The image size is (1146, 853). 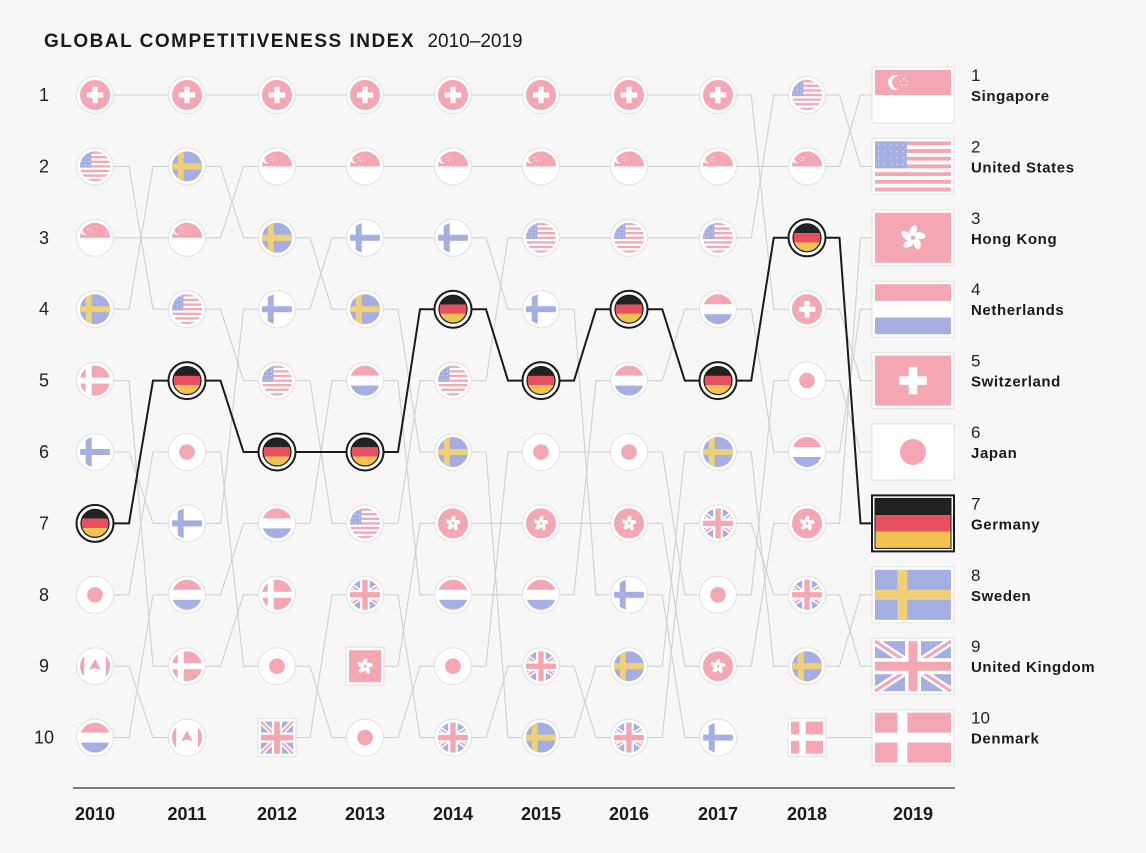 What do you see at coordinates (975, 361) in the screenshot?
I see `legend-rank: 5` at bounding box center [975, 361].